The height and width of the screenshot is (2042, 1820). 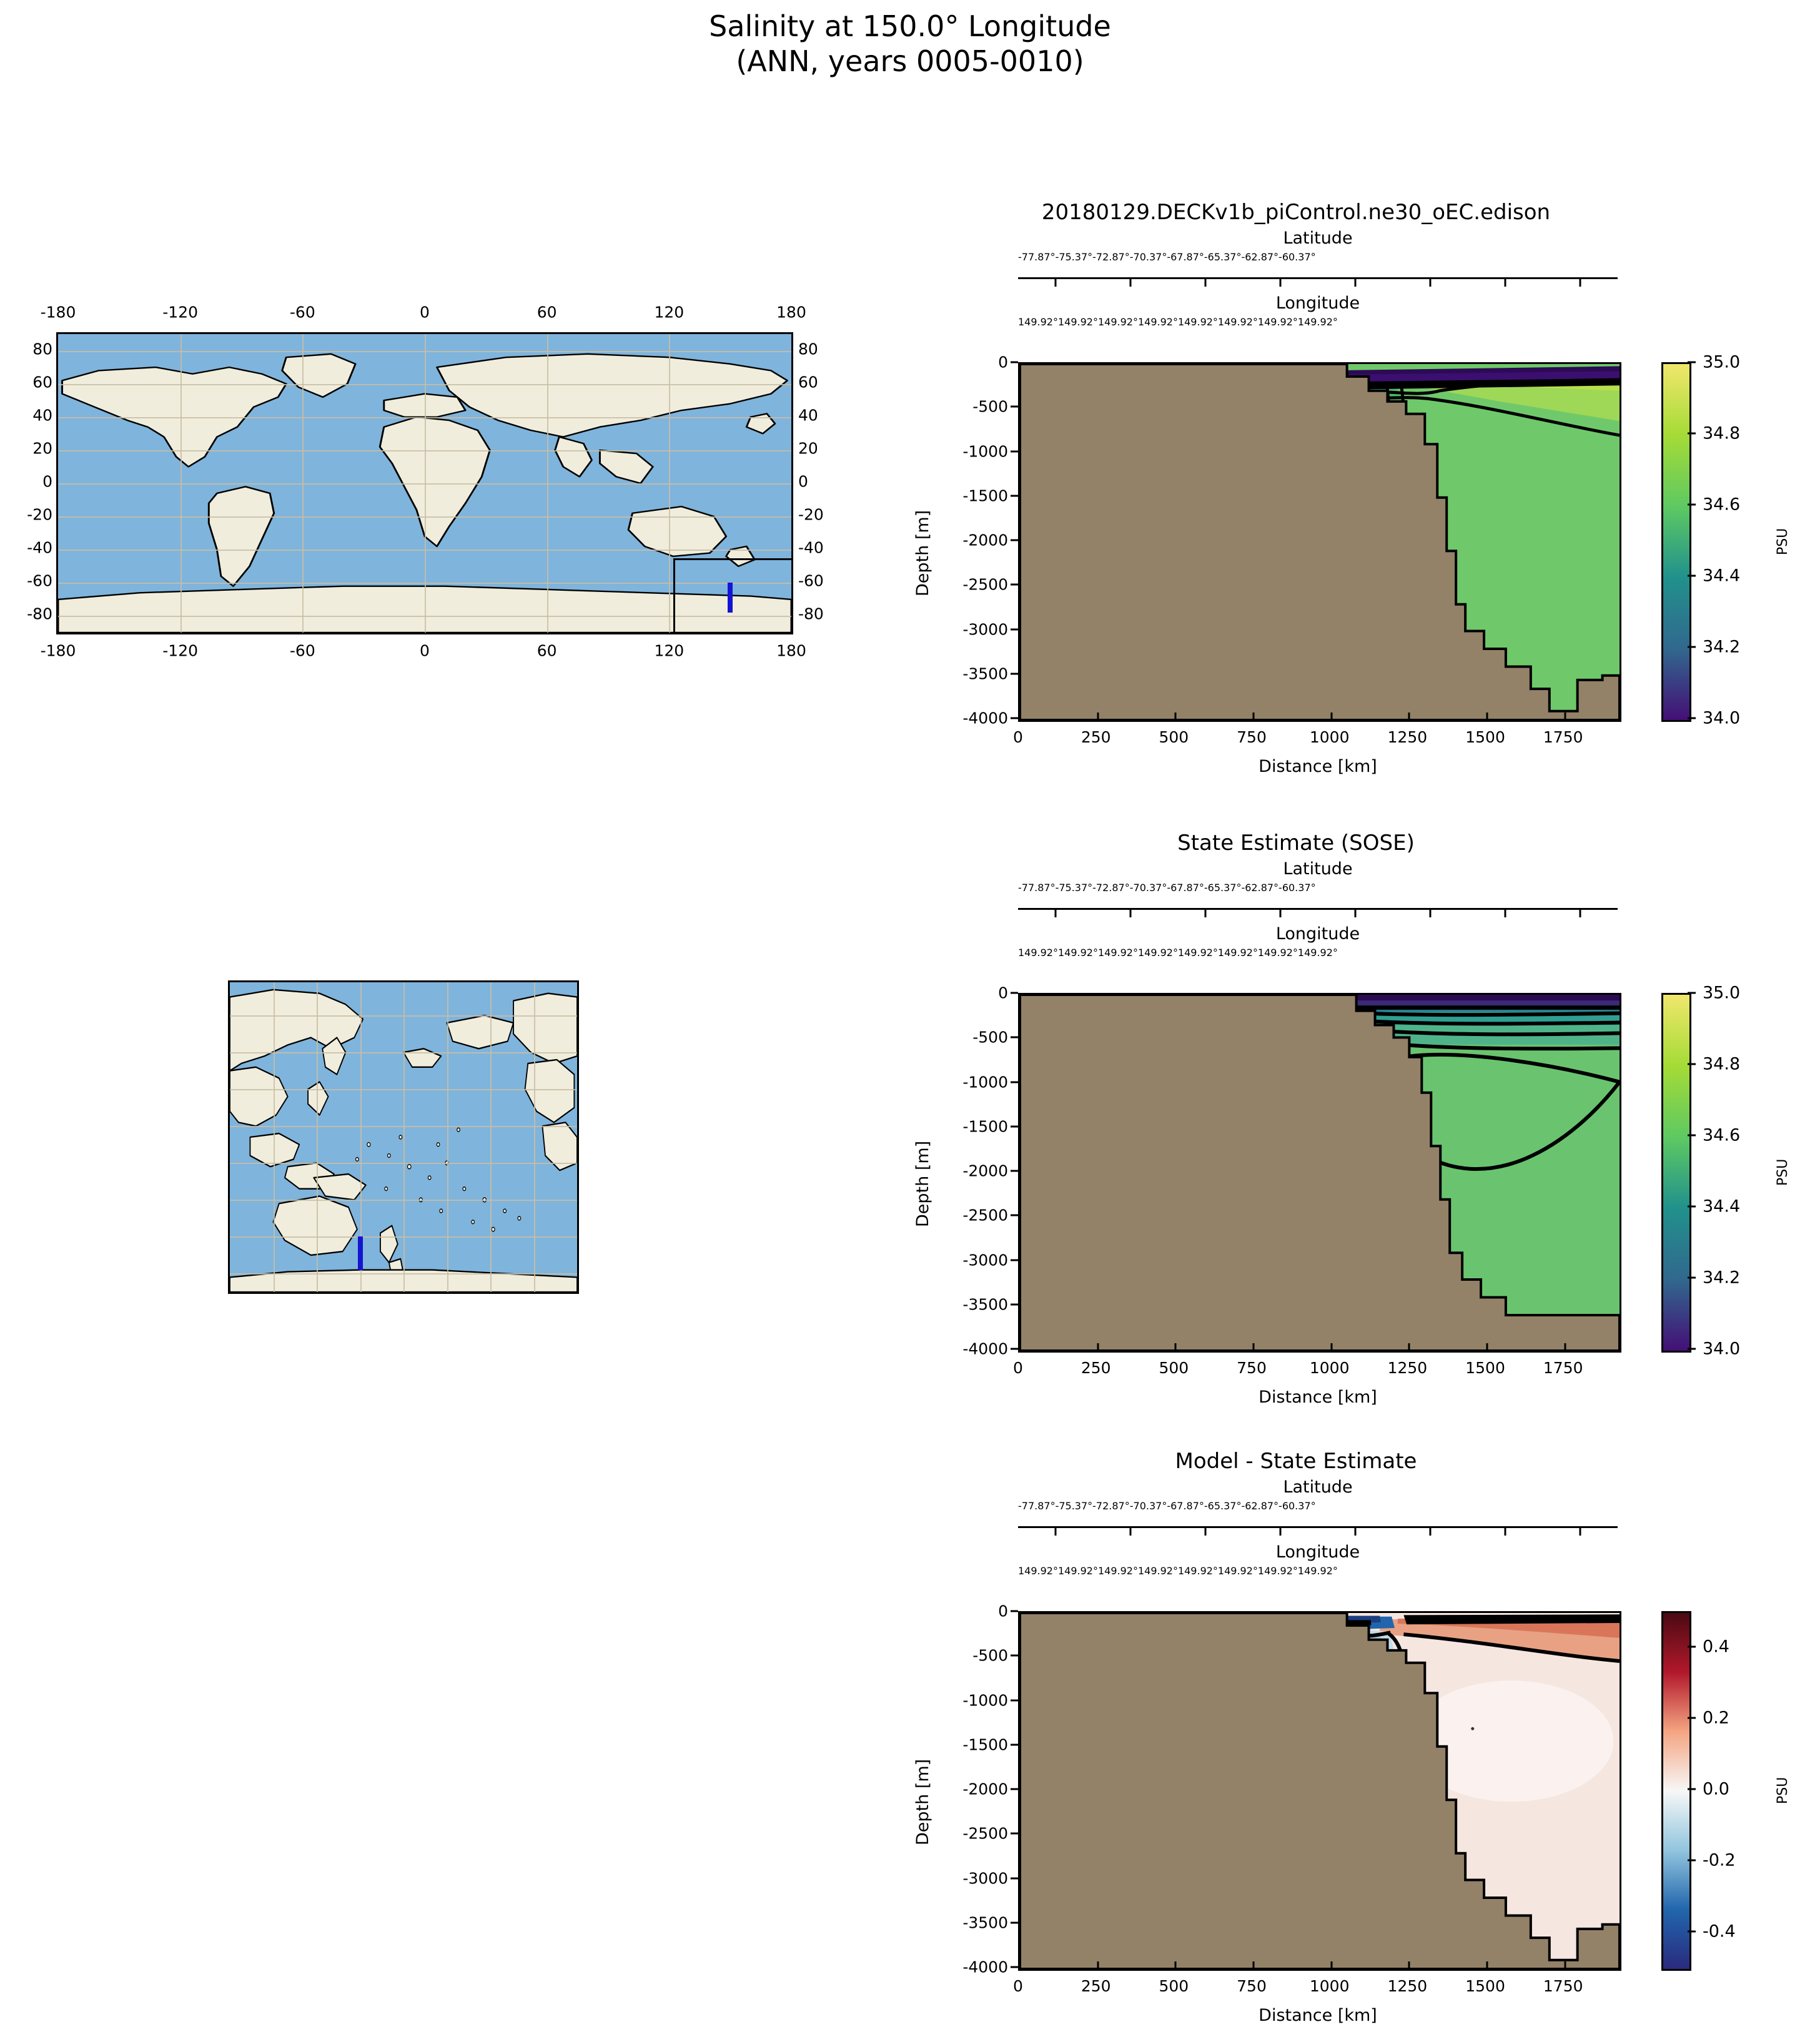 What do you see at coordinates (985, 496) in the screenshot?
I see `depth-tick-label: -1500` at bounding box center [985, 496].